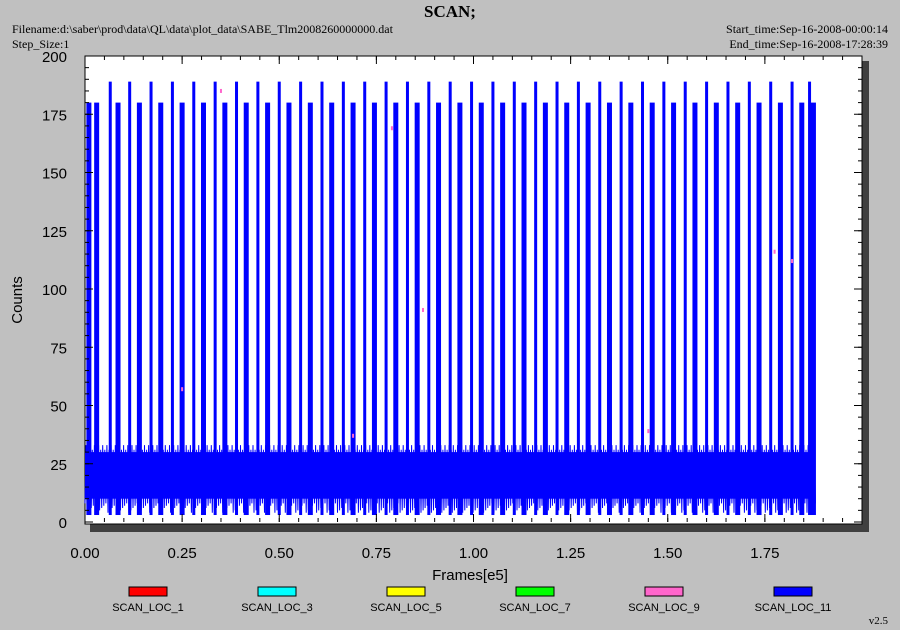 The image size is (900, 630). I want to click on x-tick-label: 1.75, so click(764, 553).